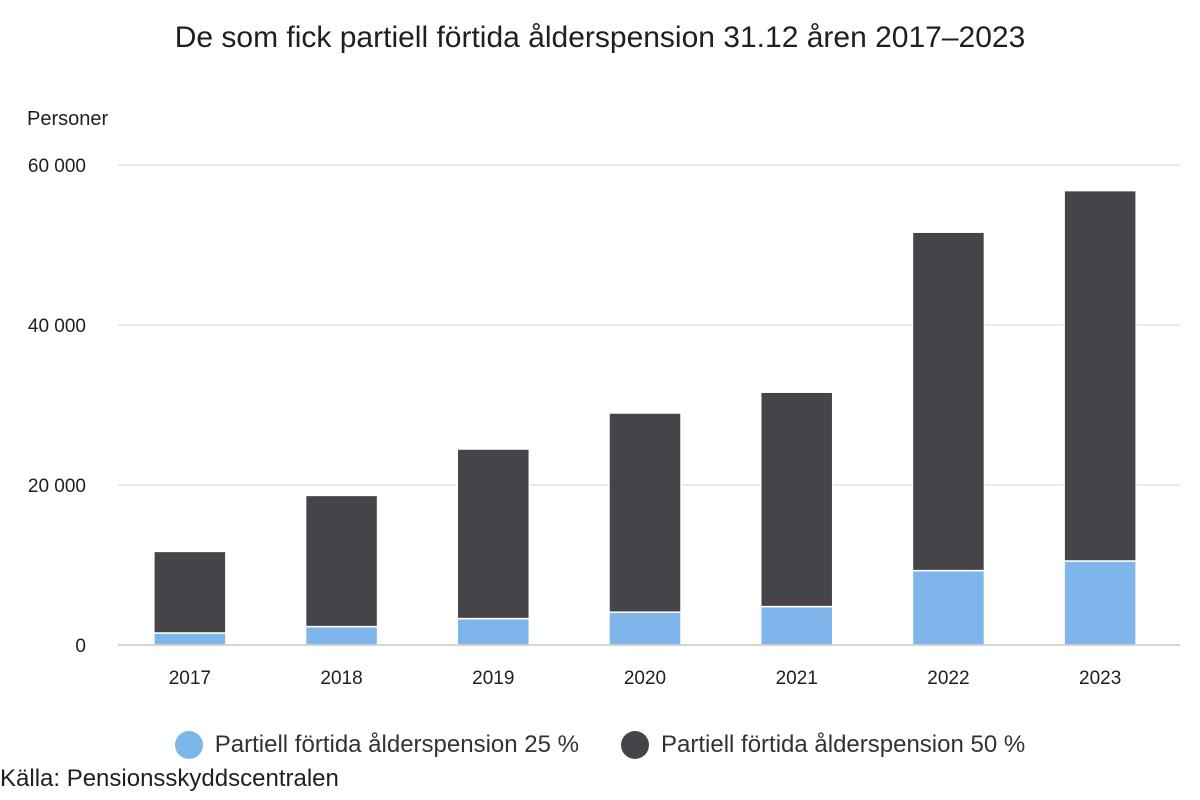 The image size is (1200, 800). Describe the element at coordinates (190, 678) in the screenshot. I see `x-tick-label: 2017` at that location.